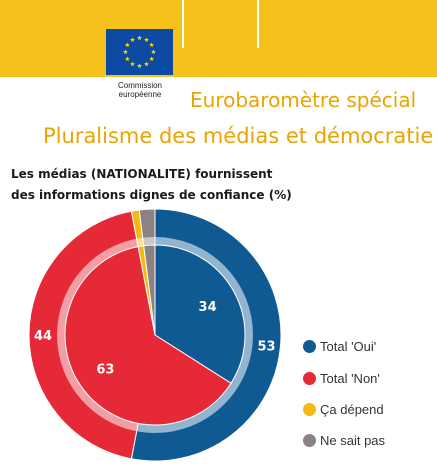  Describe the element at coordinates (352, 409) in the screenshot. I see `legend-label-depend: Ça dépend` at that location.